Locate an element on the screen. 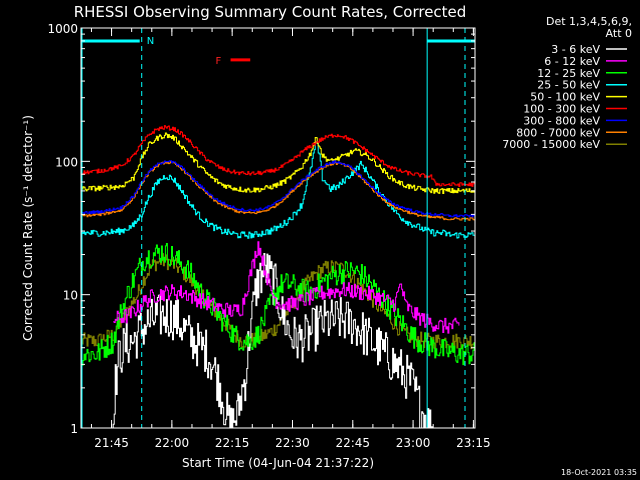 The width and height of the screenshot is (640, 480). x-tick-label: 21:45 is located at coordinates (111, 443).